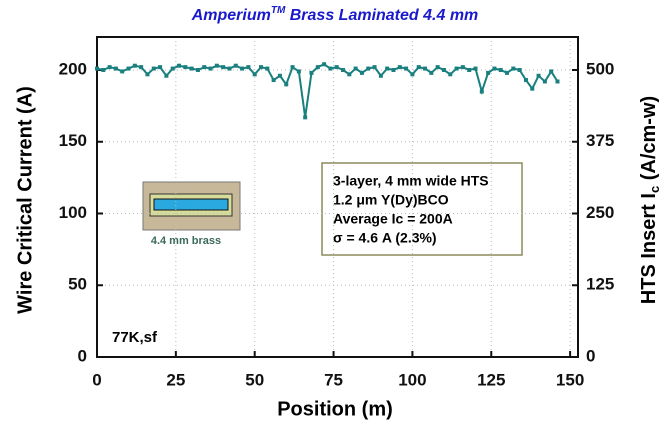 The image size is (671, 433). Describe the element at coordinates (491, 379) in the screenshot. I see `x-tick-label: 125` at that location.